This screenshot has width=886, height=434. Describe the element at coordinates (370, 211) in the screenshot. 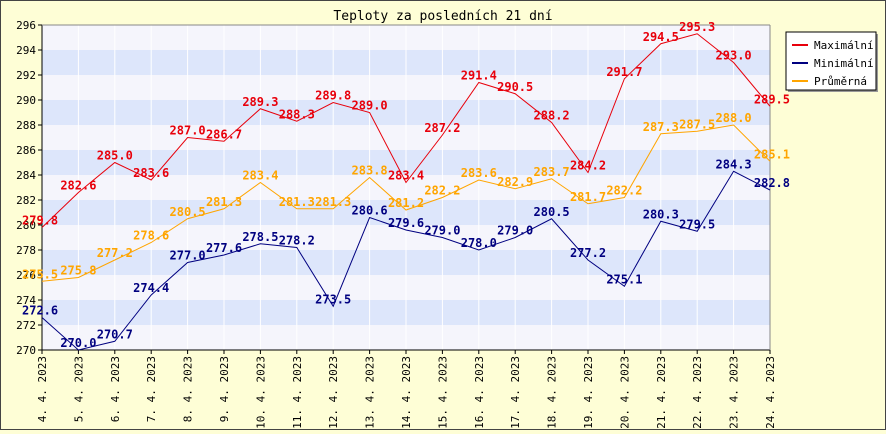

I see `data-label: 280.6` at that location.